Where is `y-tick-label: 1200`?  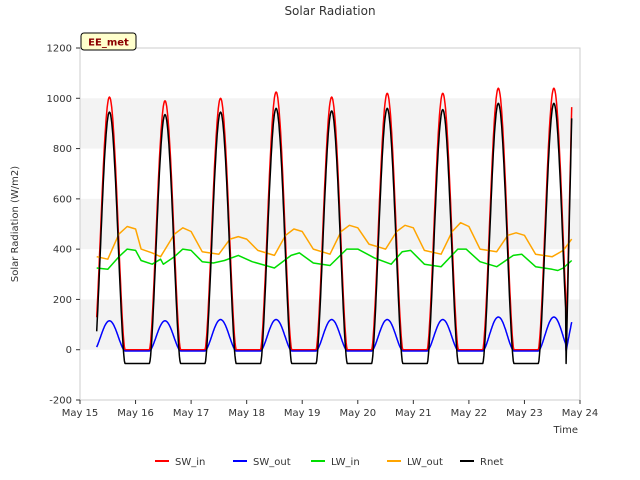
y-tick-label: 1200 is located at coordinates (59, 49).